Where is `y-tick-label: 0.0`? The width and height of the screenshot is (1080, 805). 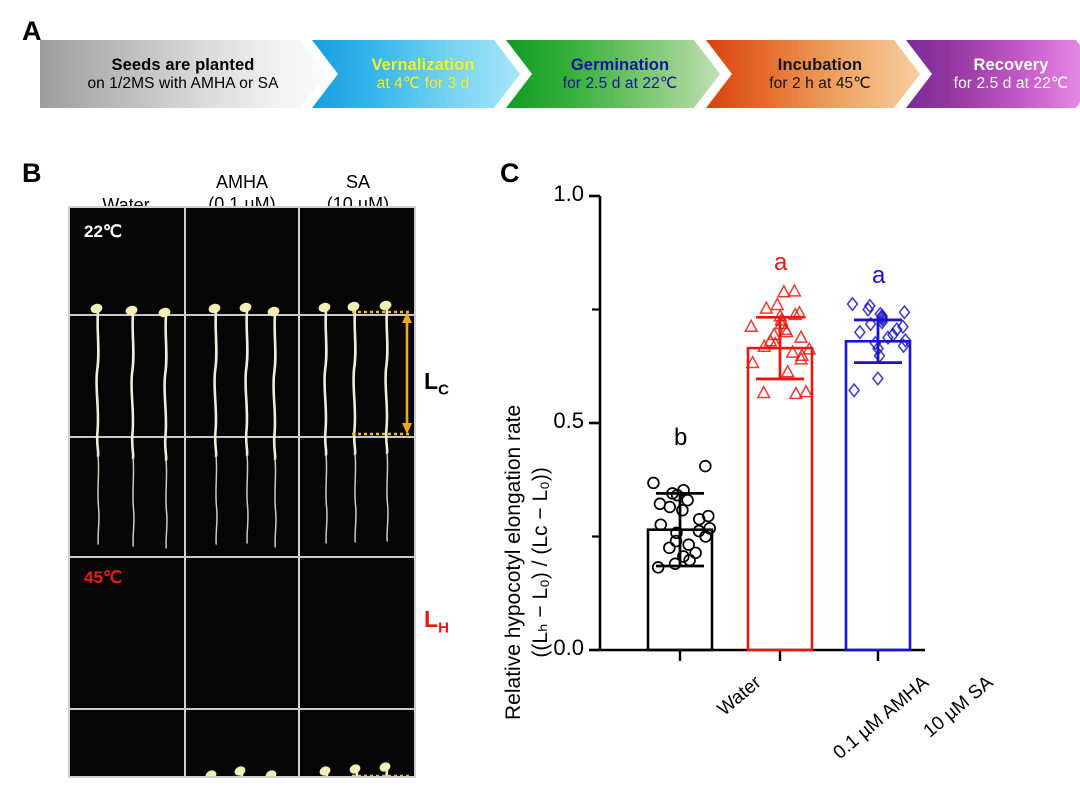 y-tick-label: 0.0 is located at coordinates (568, 647).